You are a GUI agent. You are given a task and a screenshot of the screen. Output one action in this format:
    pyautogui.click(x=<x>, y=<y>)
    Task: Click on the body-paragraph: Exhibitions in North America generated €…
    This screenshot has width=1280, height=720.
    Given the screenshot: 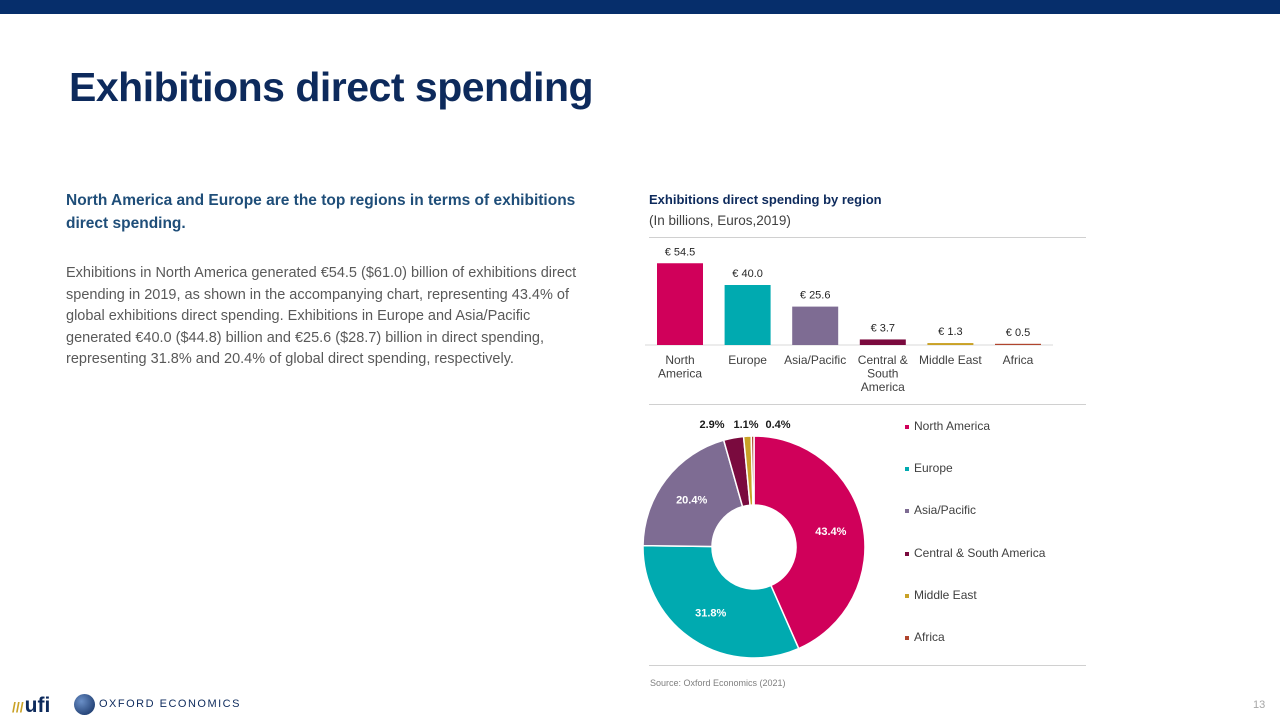 What is the action you would take?
    pyautogui.click(x=321, y=316)
    